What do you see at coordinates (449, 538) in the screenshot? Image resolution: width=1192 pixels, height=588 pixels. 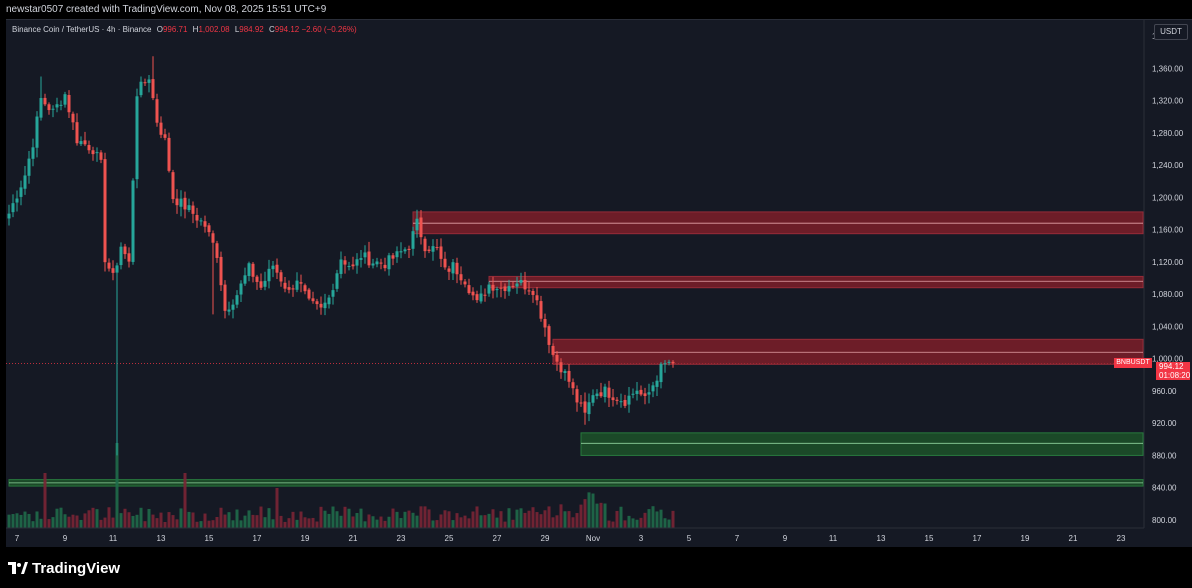 I see `x-tick-label: 25` at bounding box center [449, 538].